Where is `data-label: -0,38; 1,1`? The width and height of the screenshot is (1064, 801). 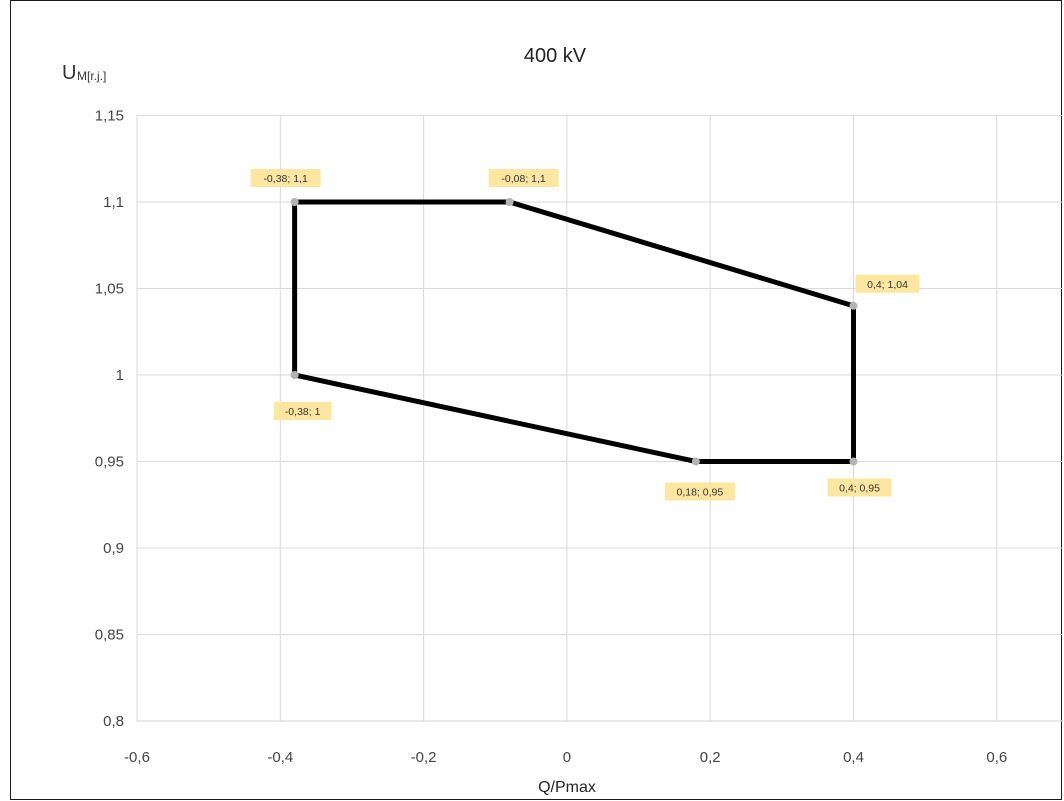
data-label: -0,38; 1,1 is located at coordinates (285, 178).